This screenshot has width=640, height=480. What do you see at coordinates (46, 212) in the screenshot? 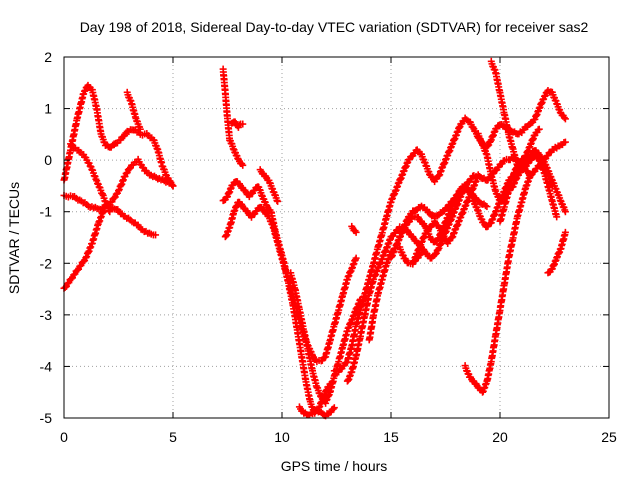
I see `y-tick-label: -1` at bounding box center [46, 212].